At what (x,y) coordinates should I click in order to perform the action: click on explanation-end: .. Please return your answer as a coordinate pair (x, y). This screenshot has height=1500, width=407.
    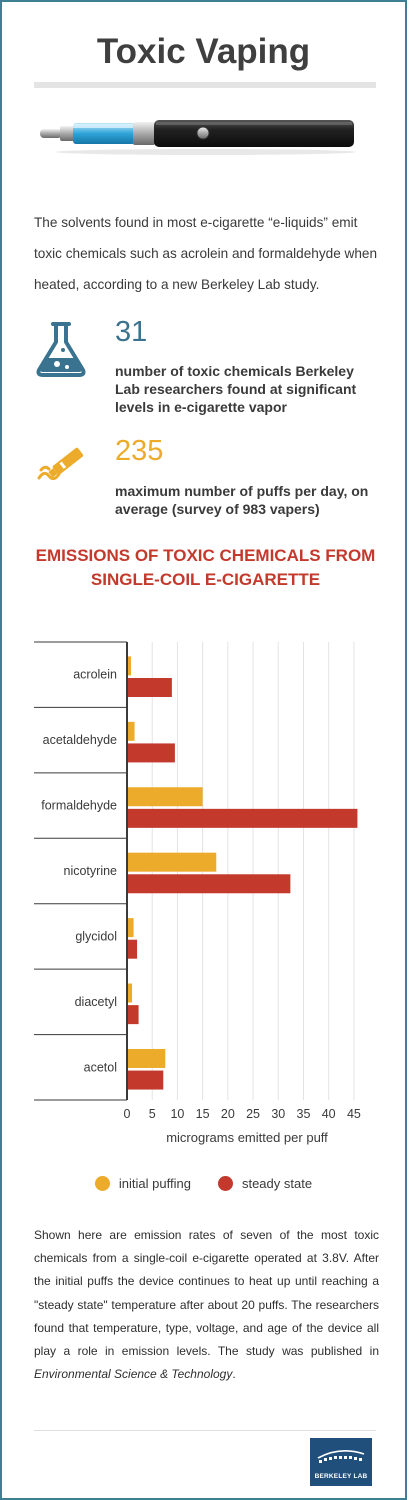
    Looking at the image, I should click on (234, 1374).